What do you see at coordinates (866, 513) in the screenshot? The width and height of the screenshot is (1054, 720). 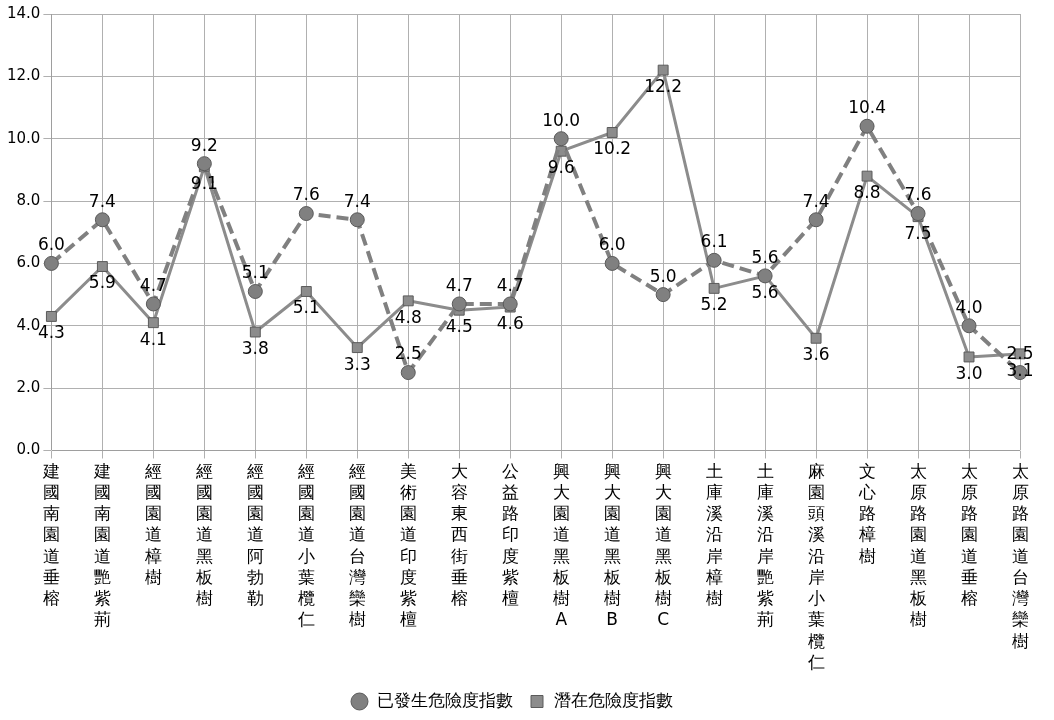 I see `x-tick-label: 文心路樟樹` at bounding box center [866, 513].